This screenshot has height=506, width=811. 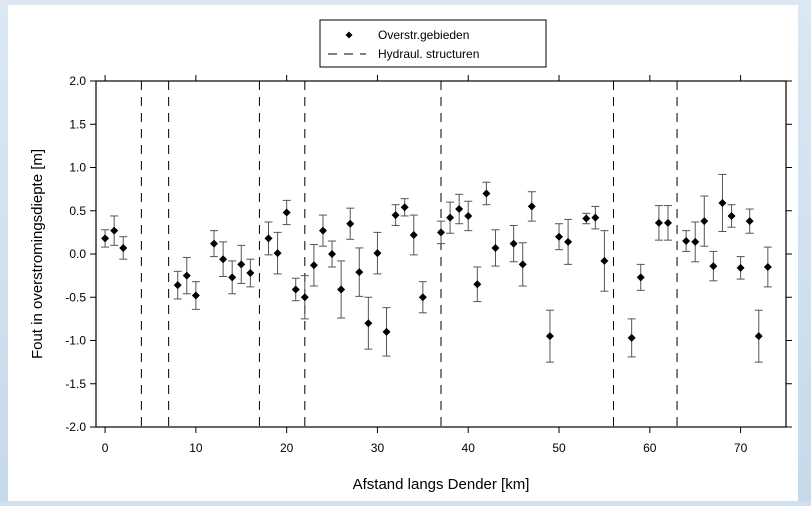 What do you see at coordinates (423, 35) in the screenshot?
I see `legend-label-series: Overstr.gebieden` at bounding box center [423, 35].